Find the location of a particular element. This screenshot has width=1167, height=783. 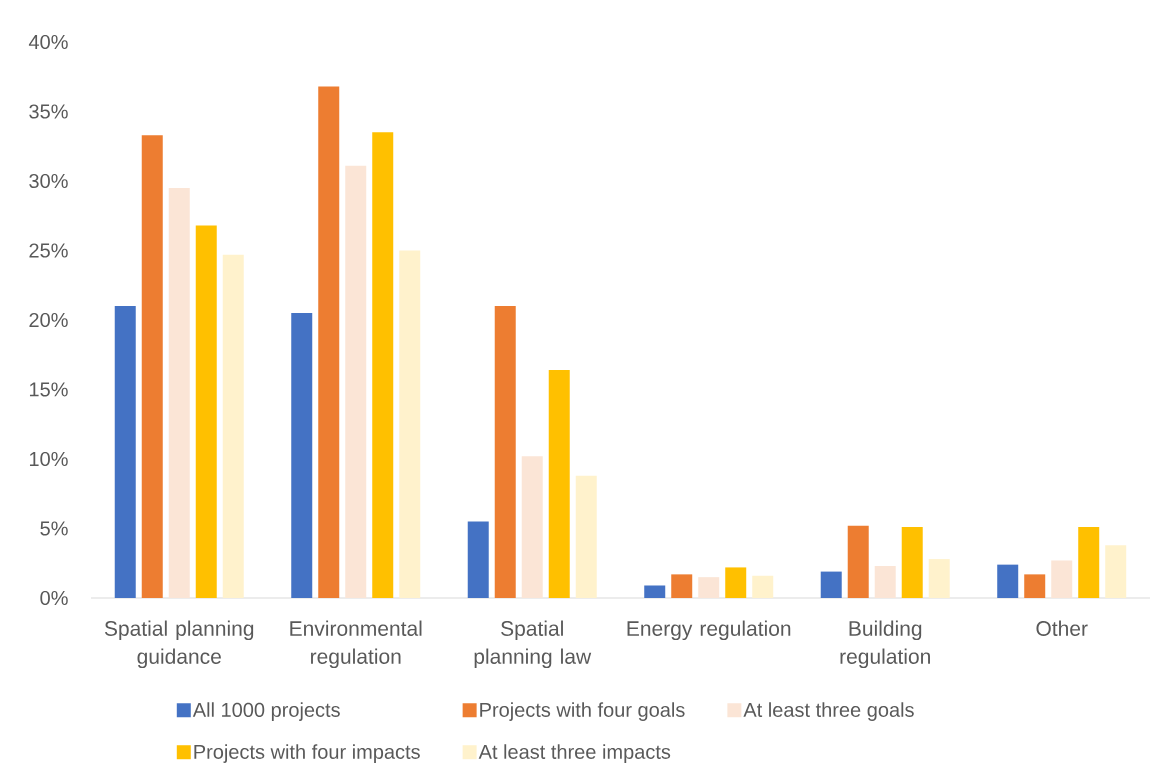

x-tick-label: Building regulation is located at coordinates (885, 644).